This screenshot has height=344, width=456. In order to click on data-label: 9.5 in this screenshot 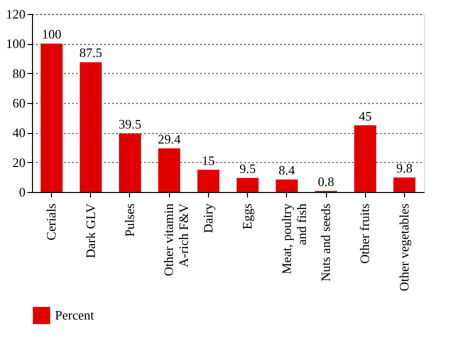, I will do `click(247, 168)`.